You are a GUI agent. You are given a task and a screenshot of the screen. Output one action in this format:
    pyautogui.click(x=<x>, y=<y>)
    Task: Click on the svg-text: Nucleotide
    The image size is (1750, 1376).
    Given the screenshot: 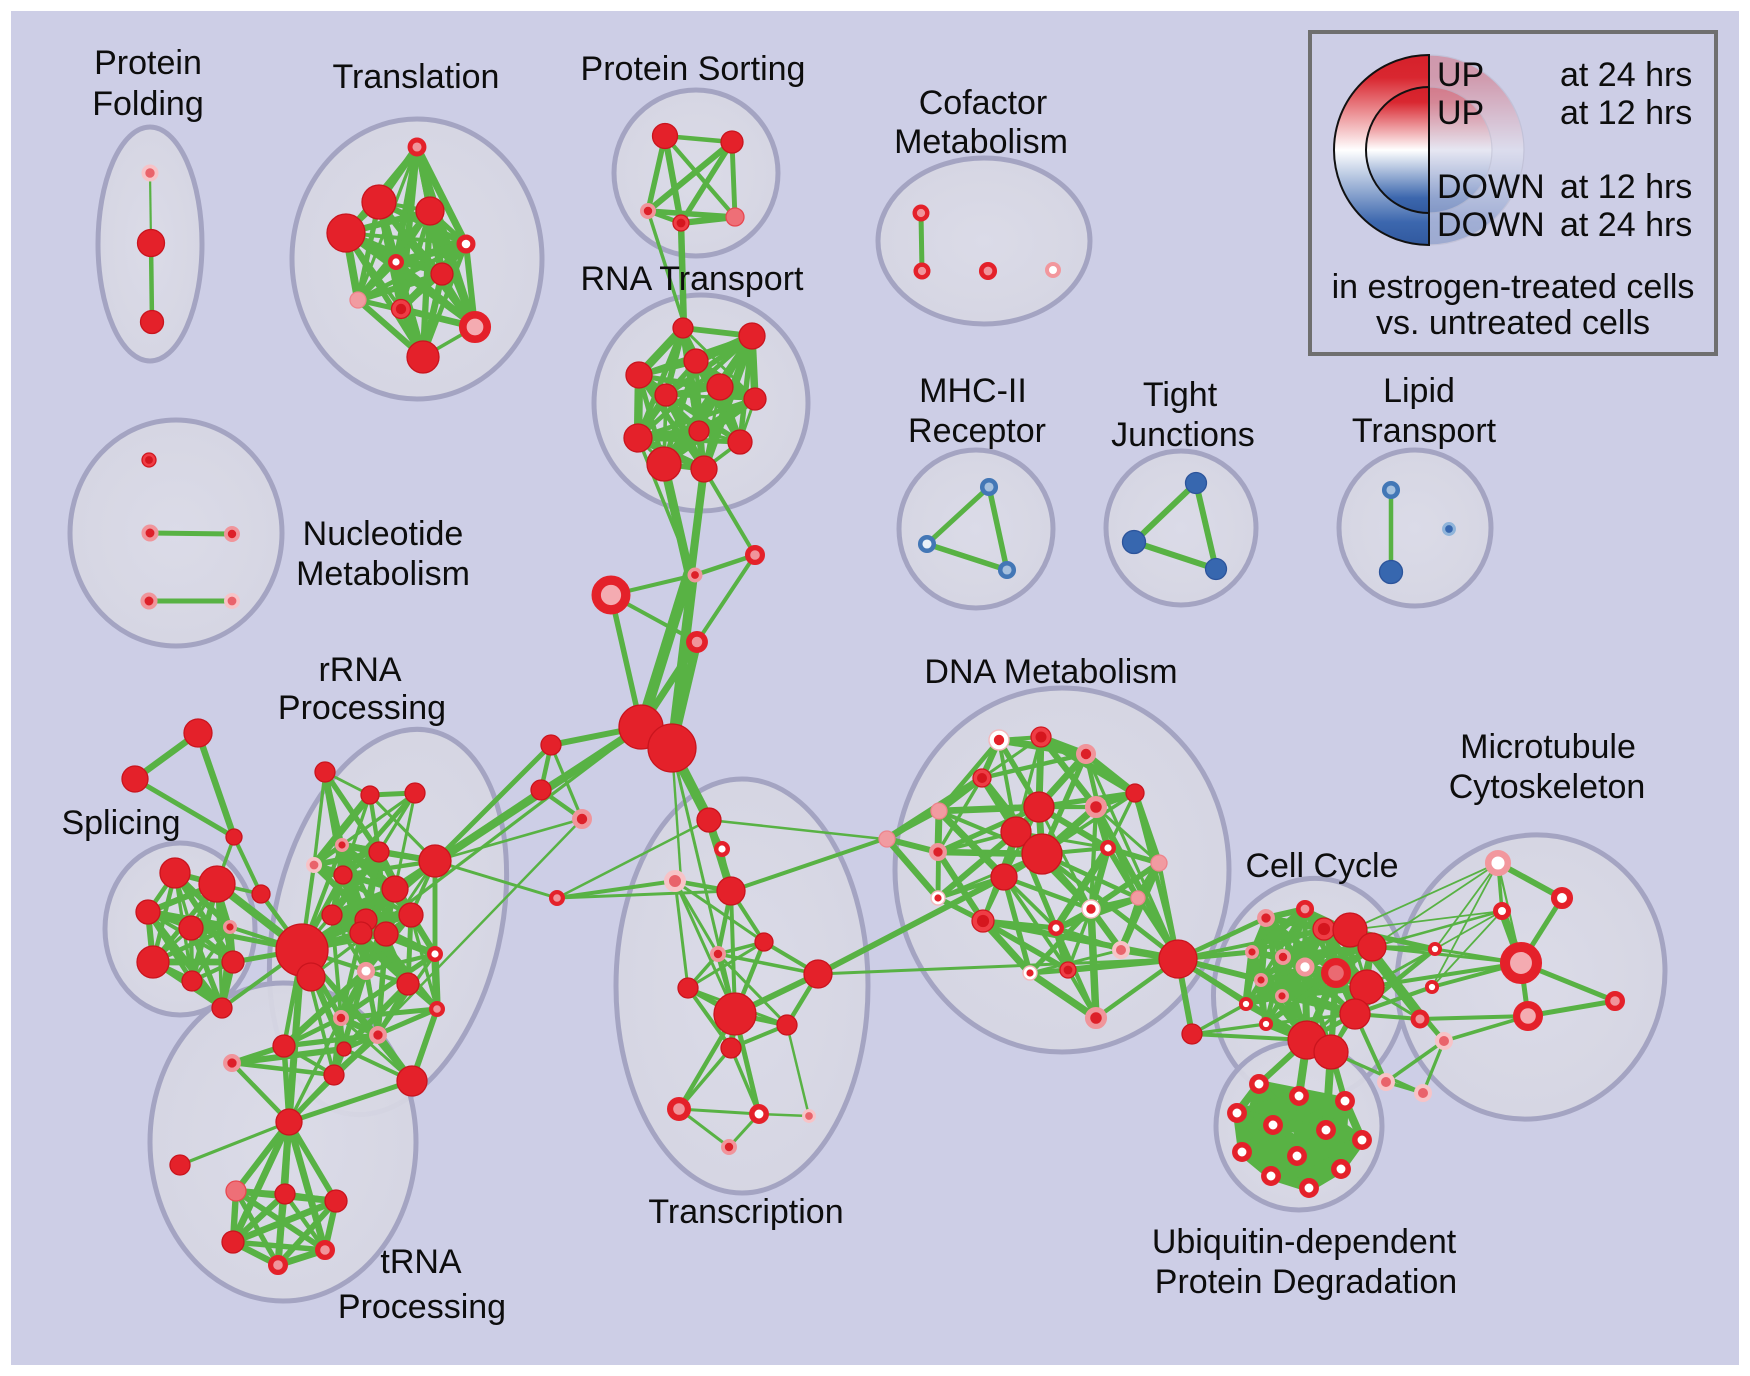 What is the action you would take?
    pyautogui.click(x=383, y=534)
    